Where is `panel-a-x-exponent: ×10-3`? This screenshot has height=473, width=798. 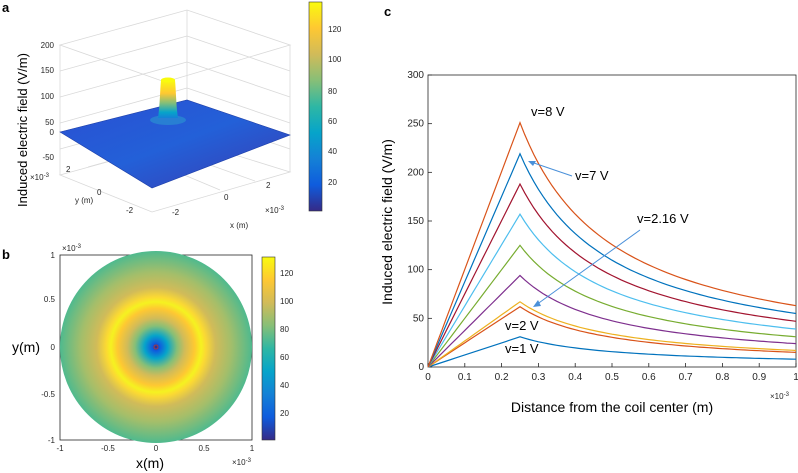
panel-a-x-exponent: ×10-3 is located at coordinates (275, 210).